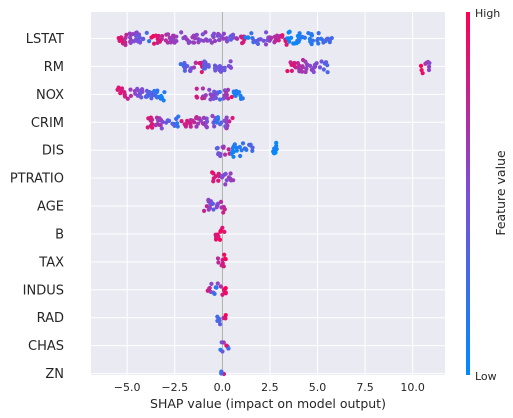 This screenshot has height=418, width=513. Describe the element at coordinates (365, 387) in the screenshot. I see `x-tick-label: 7.5` at that location.